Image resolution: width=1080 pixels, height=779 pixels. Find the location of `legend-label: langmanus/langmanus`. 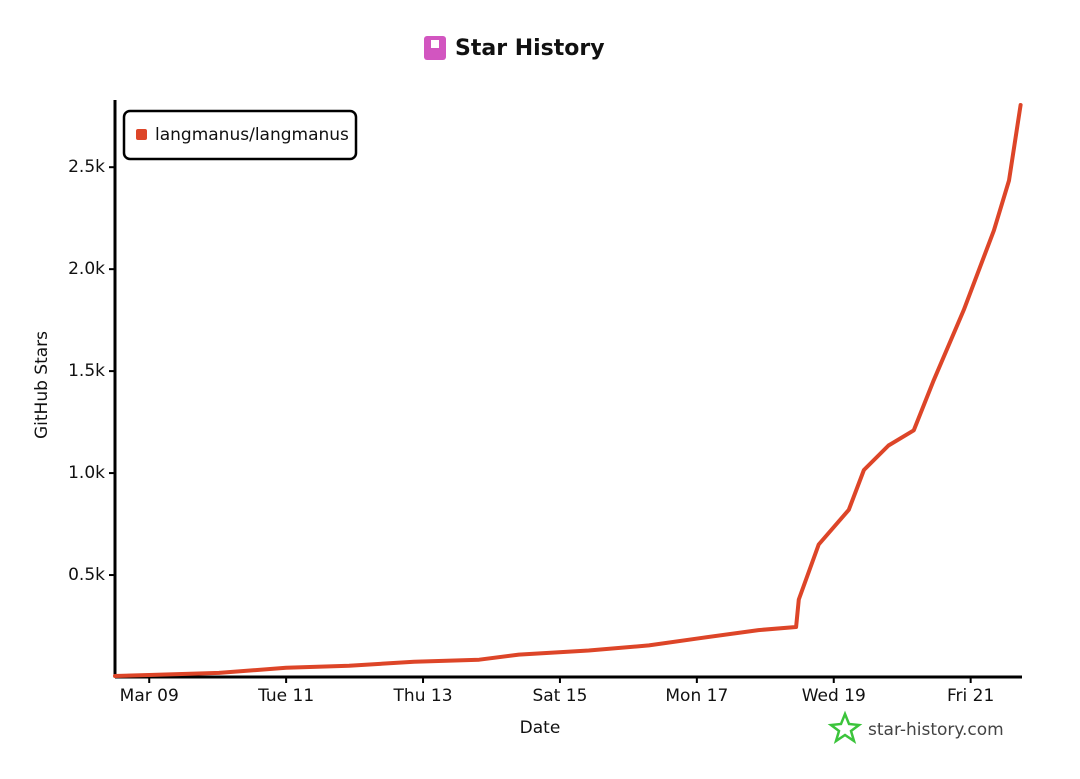

legend-label: langmanus/langmanus is located at coordinates (252, 135).